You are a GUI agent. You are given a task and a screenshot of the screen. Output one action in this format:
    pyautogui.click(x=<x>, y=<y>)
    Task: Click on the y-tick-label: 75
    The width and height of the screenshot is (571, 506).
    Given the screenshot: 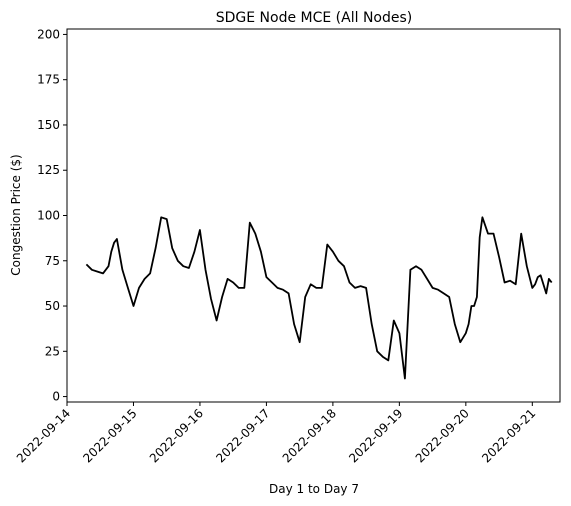 What is the action you would take?
    pyautogui.click(x=52, y=261)
    